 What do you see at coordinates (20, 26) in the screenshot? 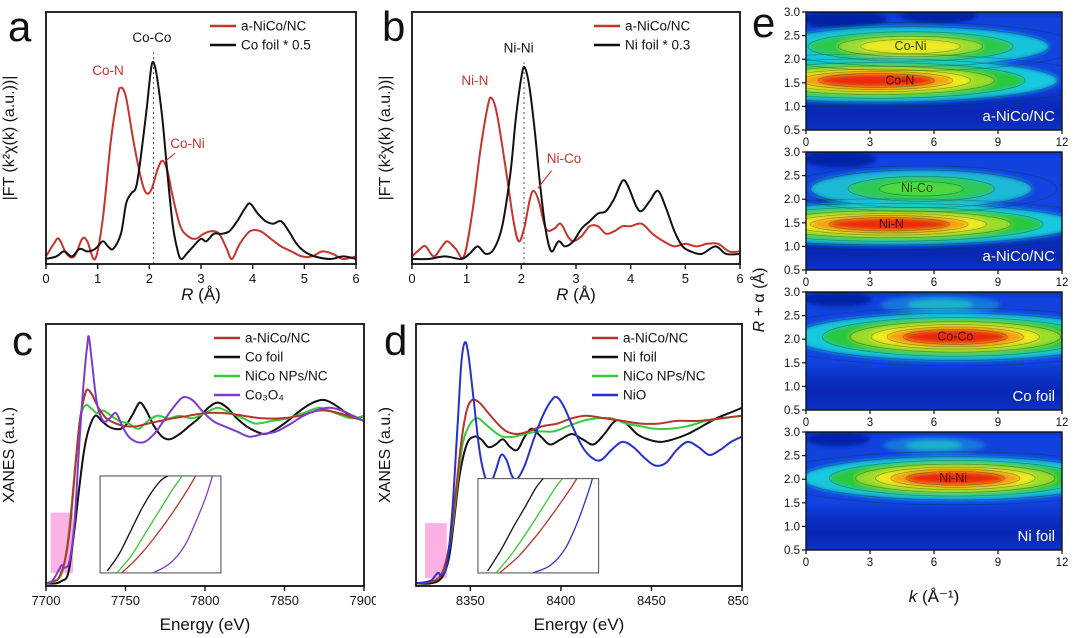
I see `panel-letter-a: a` at bounding box center [20, 26].